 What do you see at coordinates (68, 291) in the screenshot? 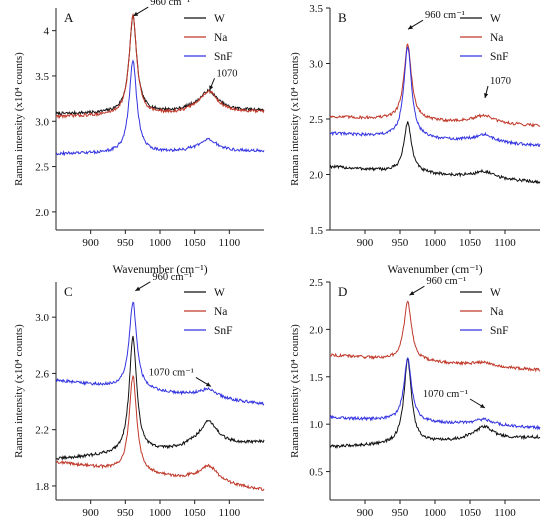
I see `panel-letter: C` at bounding box center [68, 291].